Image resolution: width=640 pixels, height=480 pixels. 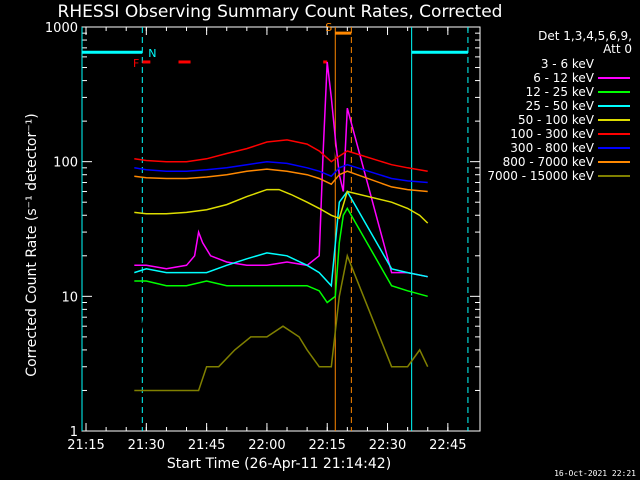 I want to click on flag-label: N, so click(x=152, y=53).